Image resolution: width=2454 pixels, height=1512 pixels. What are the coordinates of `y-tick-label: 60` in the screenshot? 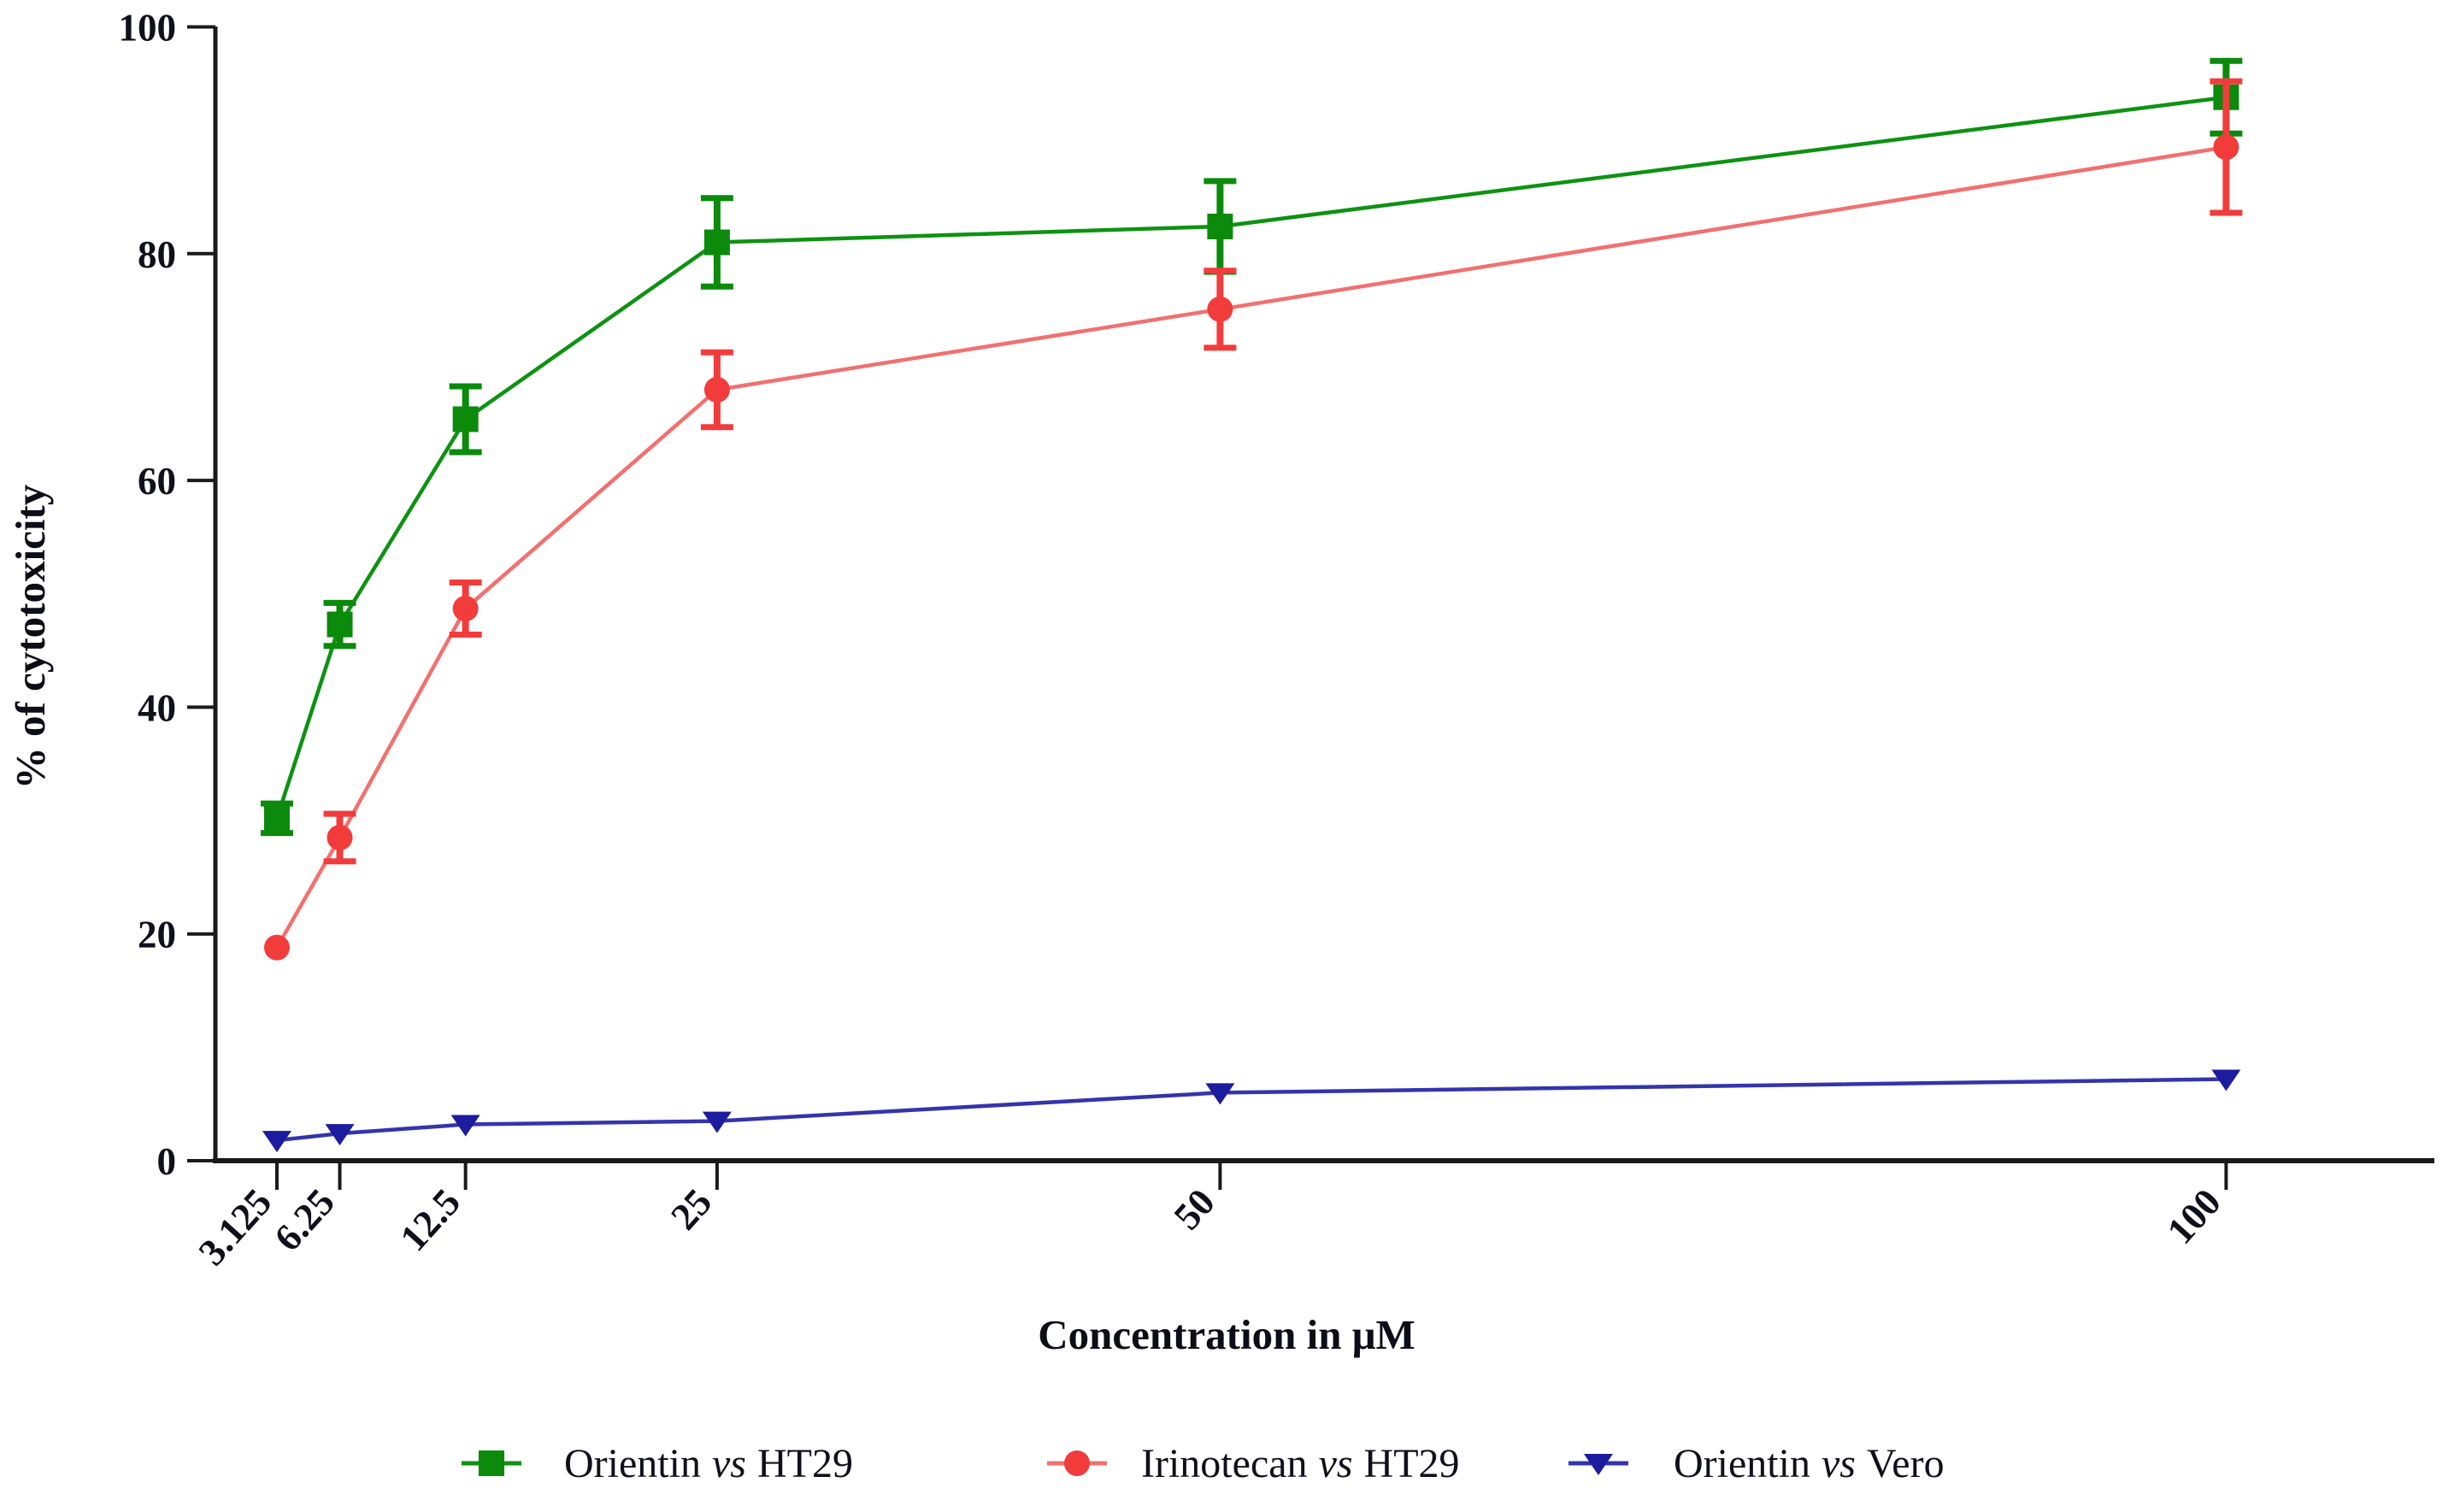 It's located at (157, 481).